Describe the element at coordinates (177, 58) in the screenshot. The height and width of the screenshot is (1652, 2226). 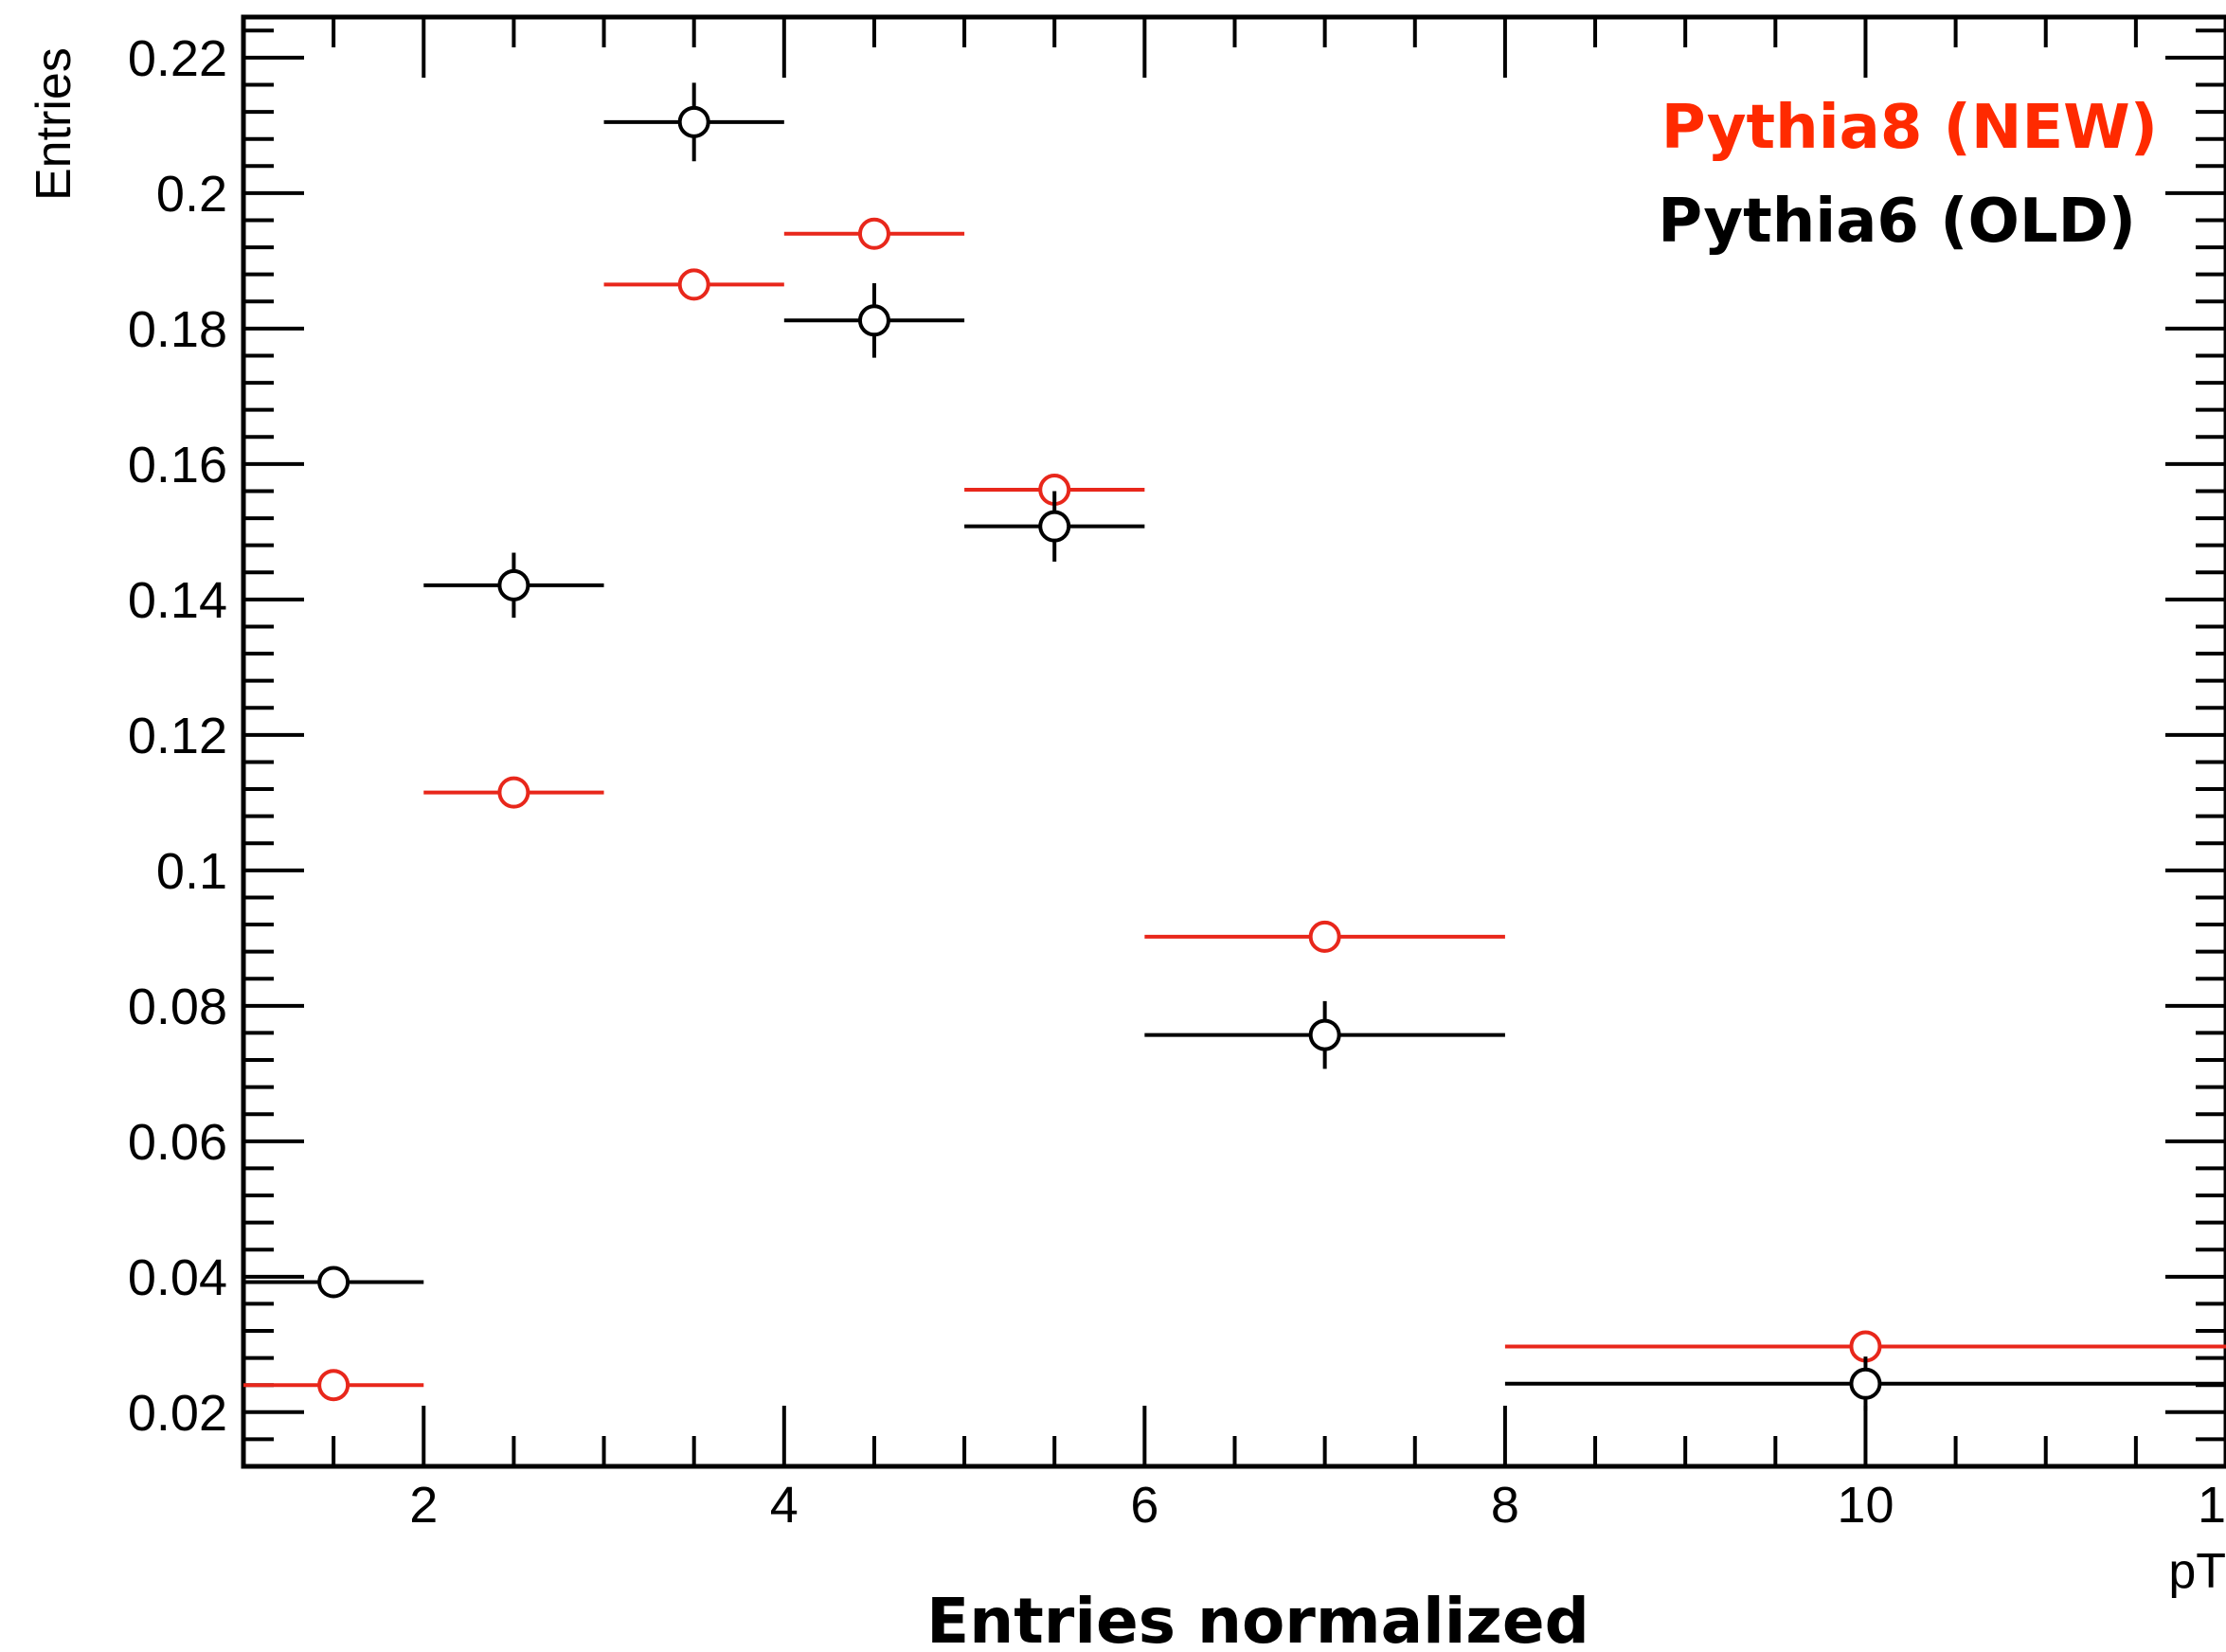
I see `y-tick-label: 0.22` at that location.